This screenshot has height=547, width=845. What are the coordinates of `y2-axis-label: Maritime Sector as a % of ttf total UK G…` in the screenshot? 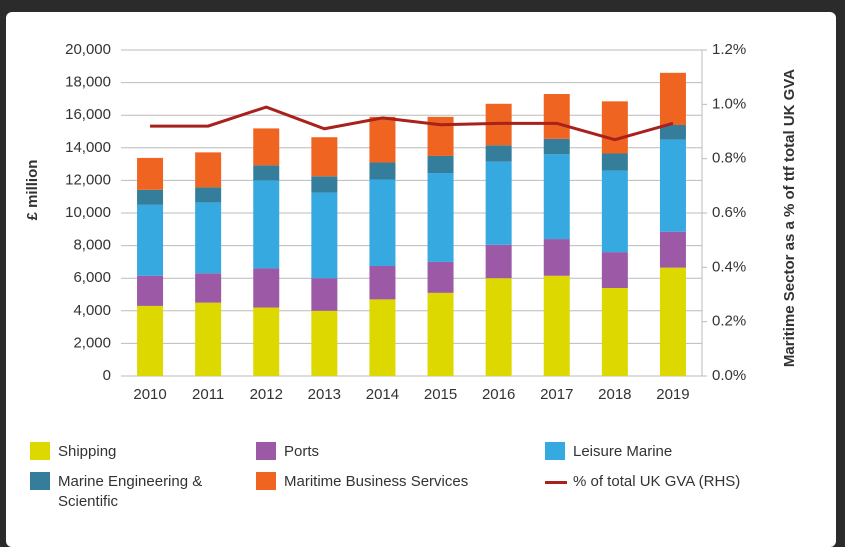 It's located at (789, 218).